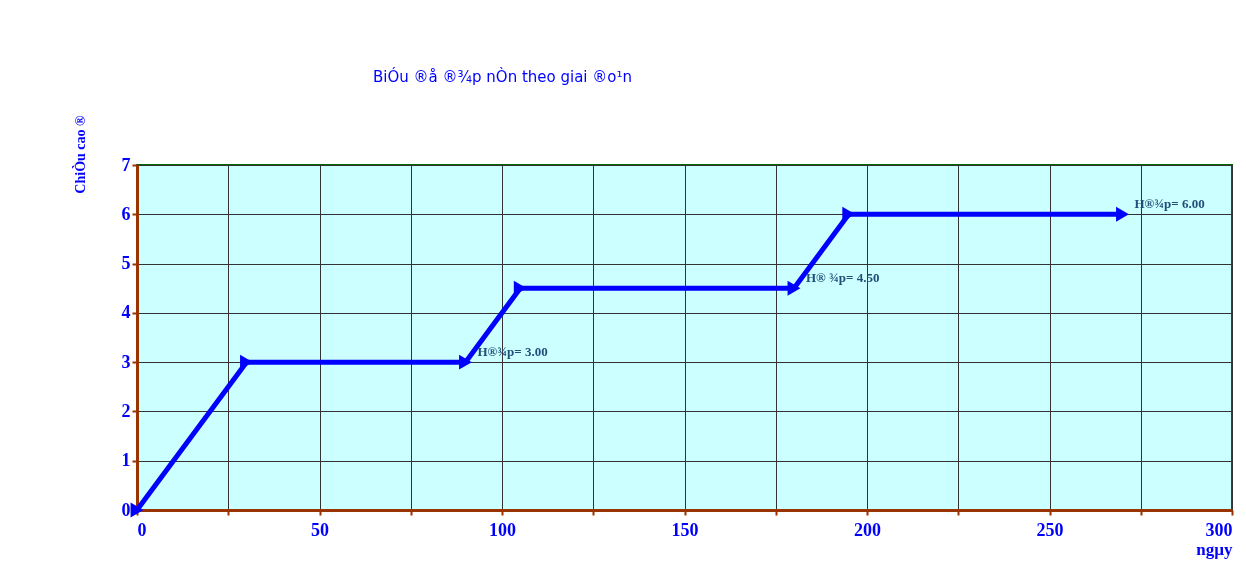 The image size is (1246, 570). I want to click on y-tick-label: 2, so click(126, 410).